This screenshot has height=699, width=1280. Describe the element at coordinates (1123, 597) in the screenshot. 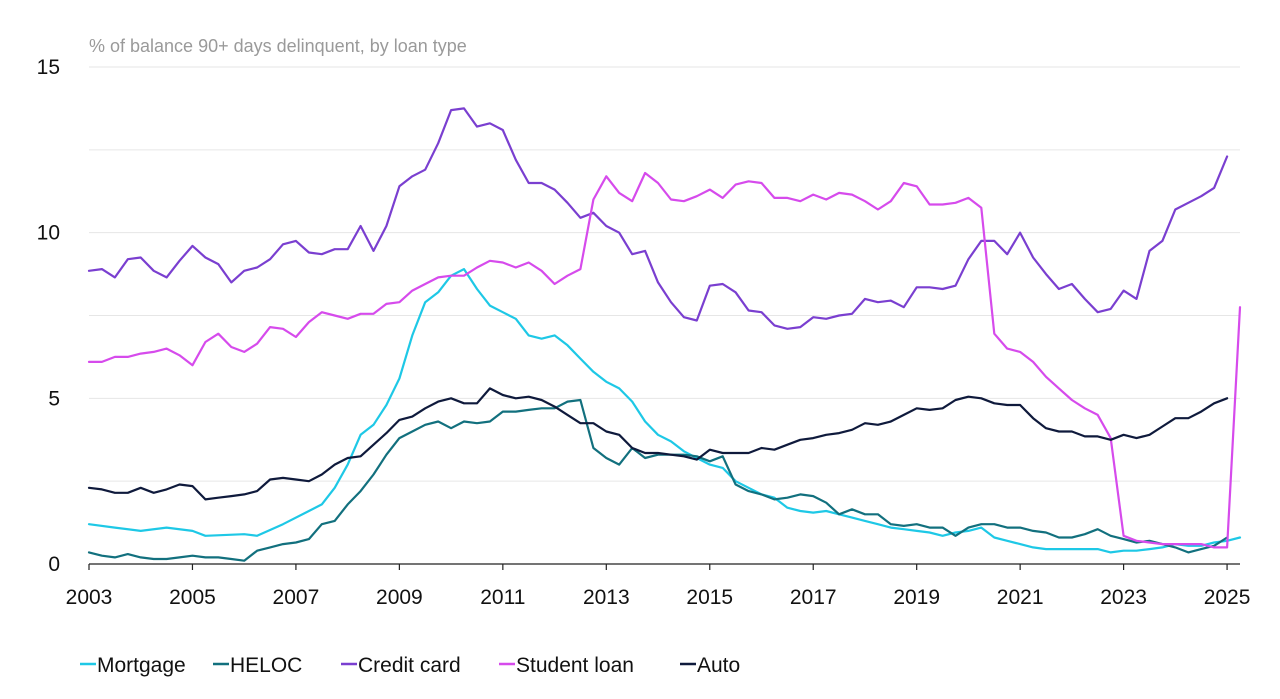

I see `x-tick-label: 2023` at that location.